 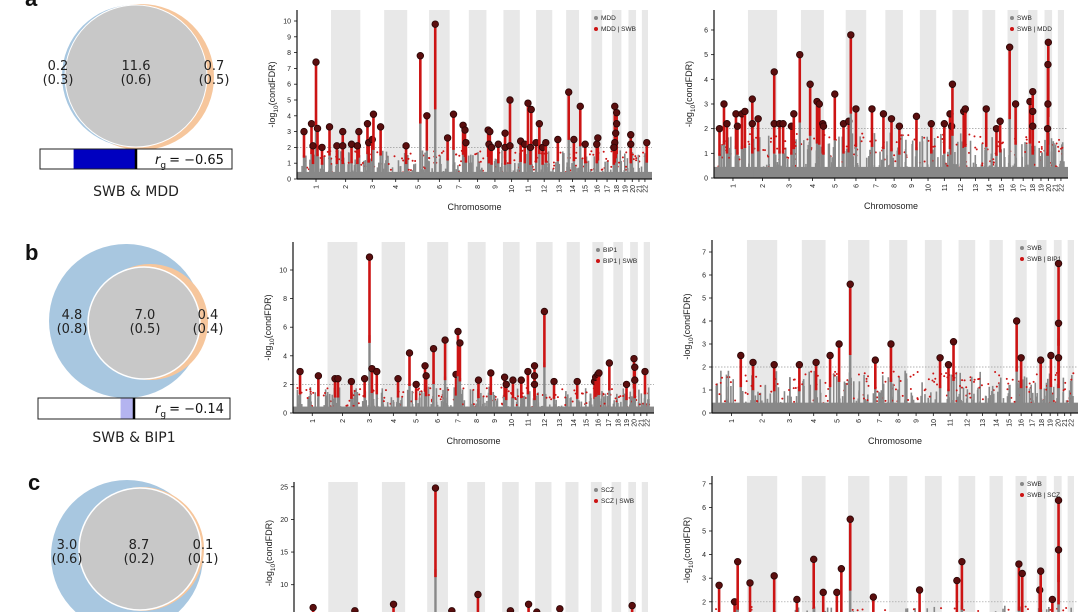 I want to click on rg-label: rg = −0.14, so click(x=189, y=411).